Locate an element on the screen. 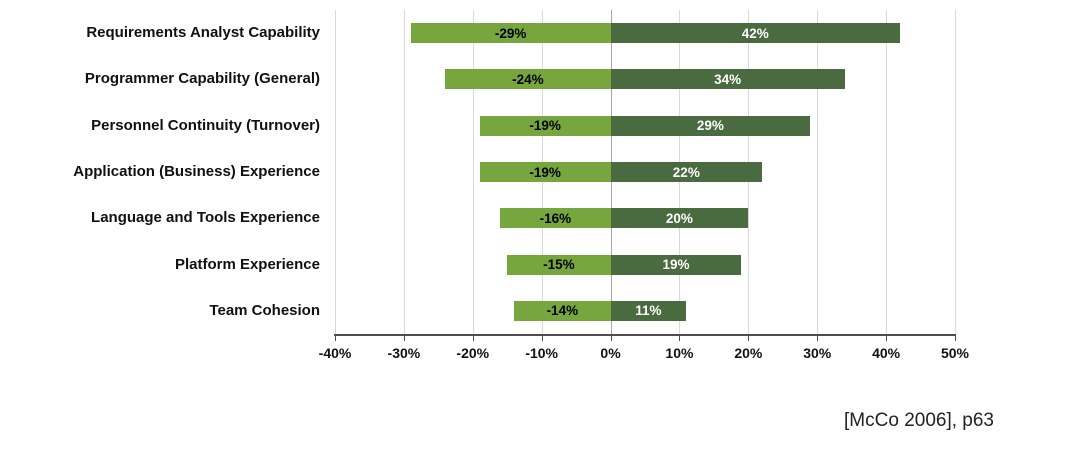 The width and height of the screenshot is (1066, 449). x-tick-label: 0% is located at coordinates (610, 353).